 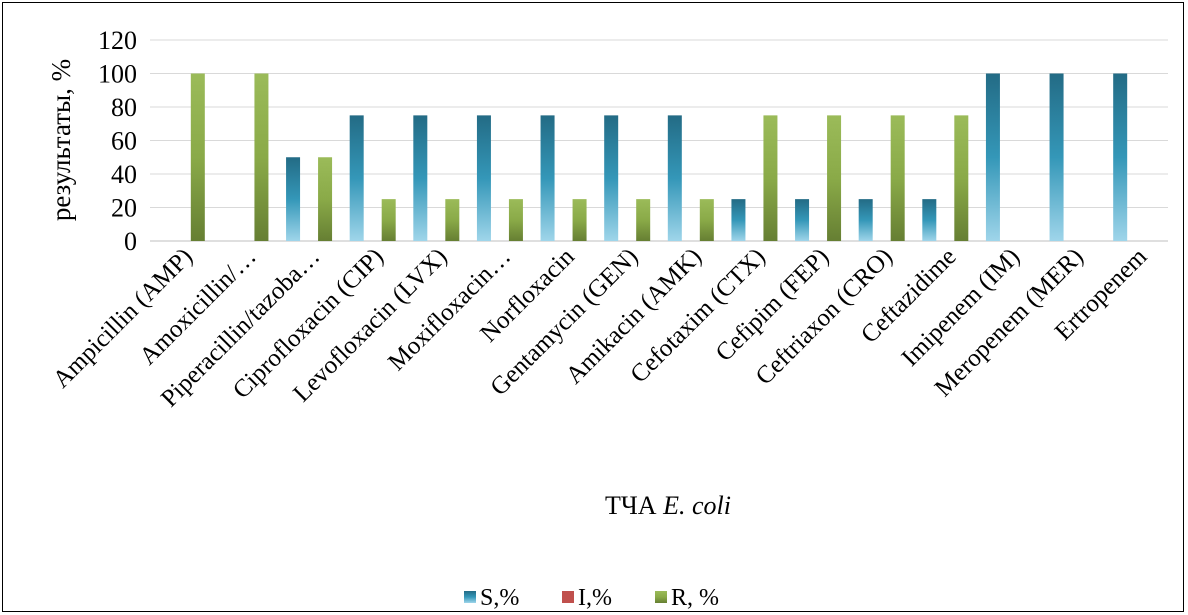 I want to click on y-tick-label: 20, so click(x=124, y=208).